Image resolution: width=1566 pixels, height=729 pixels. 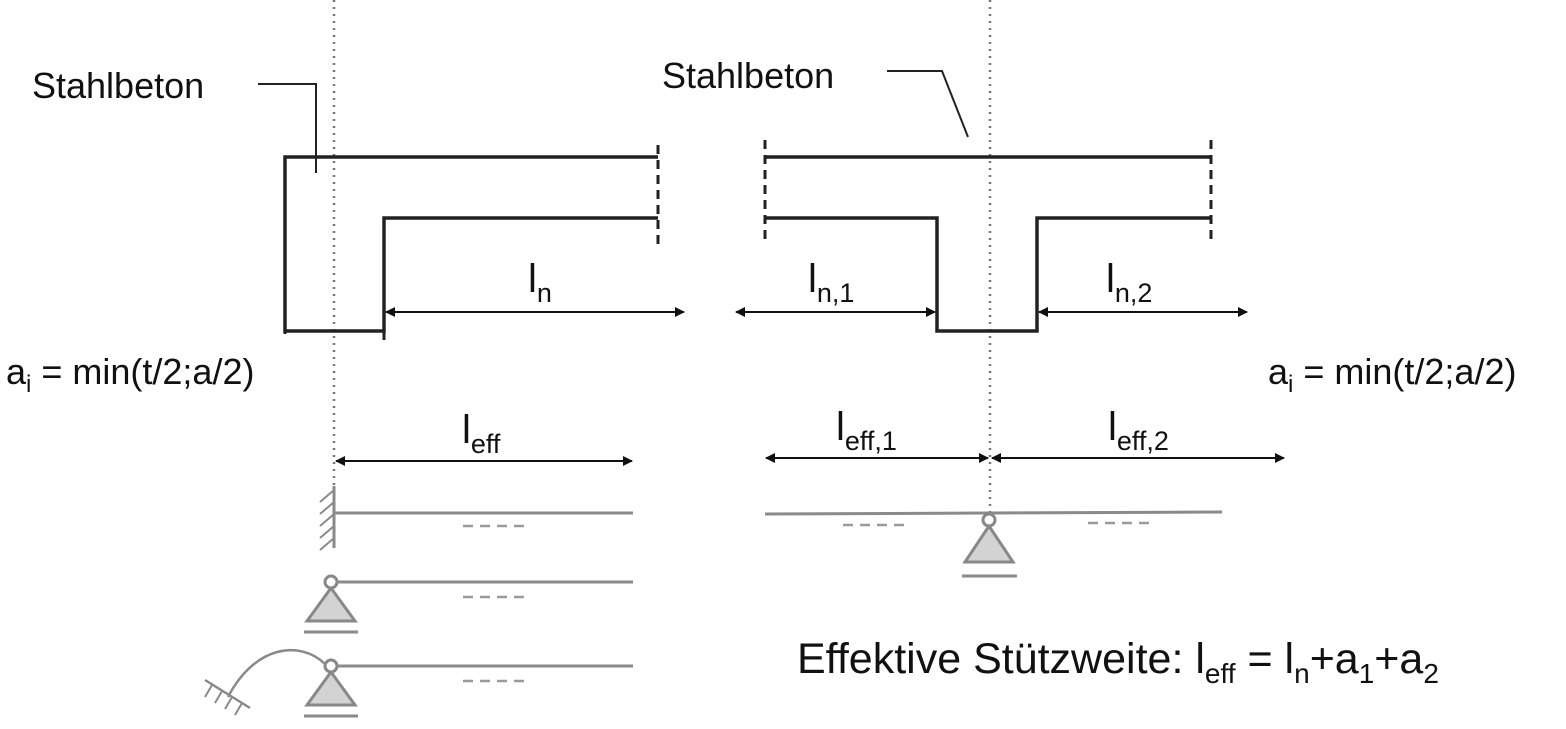 I want to click on left-beam-section, so click(x=471, y=244).